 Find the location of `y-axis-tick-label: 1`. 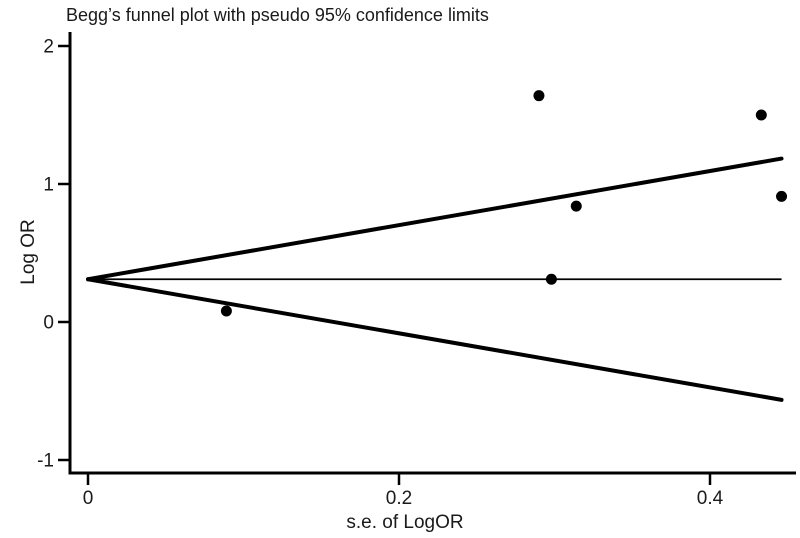

y-axis-tick-label: 1 is located at coordinates (48, 185).